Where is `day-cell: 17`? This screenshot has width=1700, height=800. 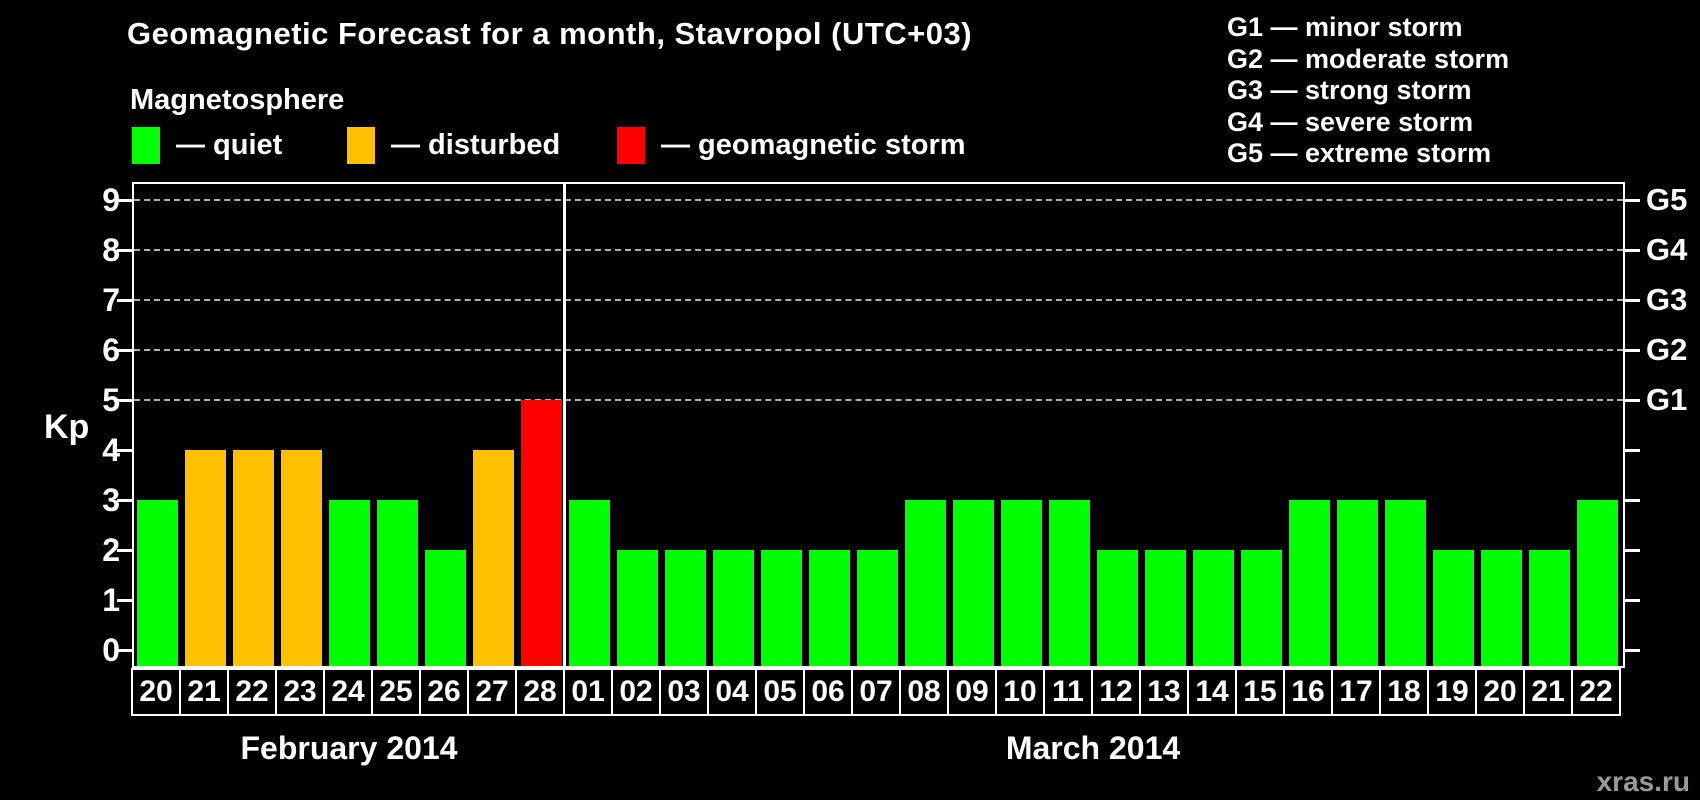
day-cell: 17 is located at coordinates (1356, 692).